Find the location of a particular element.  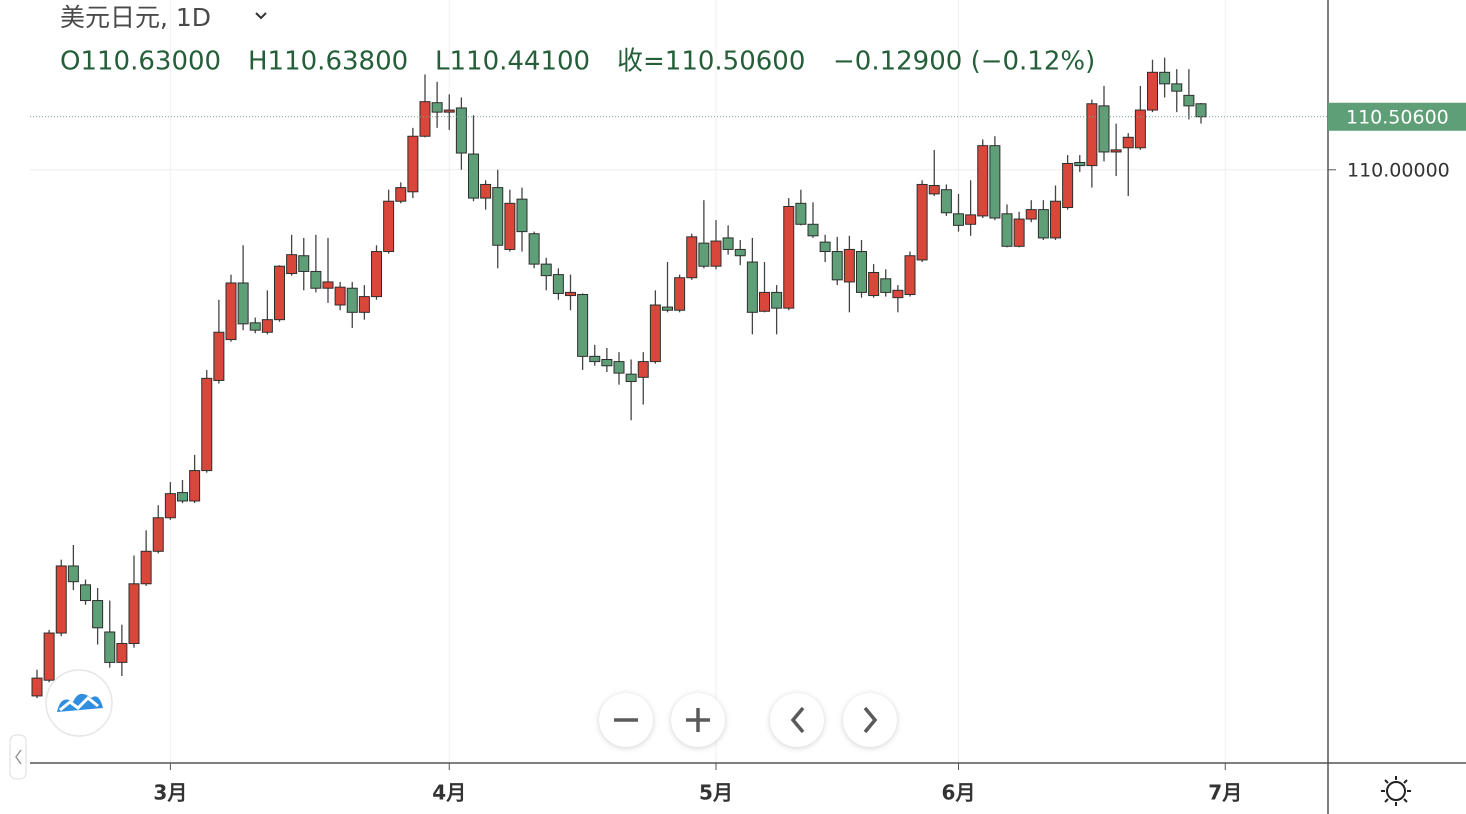

last-price-box is located at coordinates (1397, 116).